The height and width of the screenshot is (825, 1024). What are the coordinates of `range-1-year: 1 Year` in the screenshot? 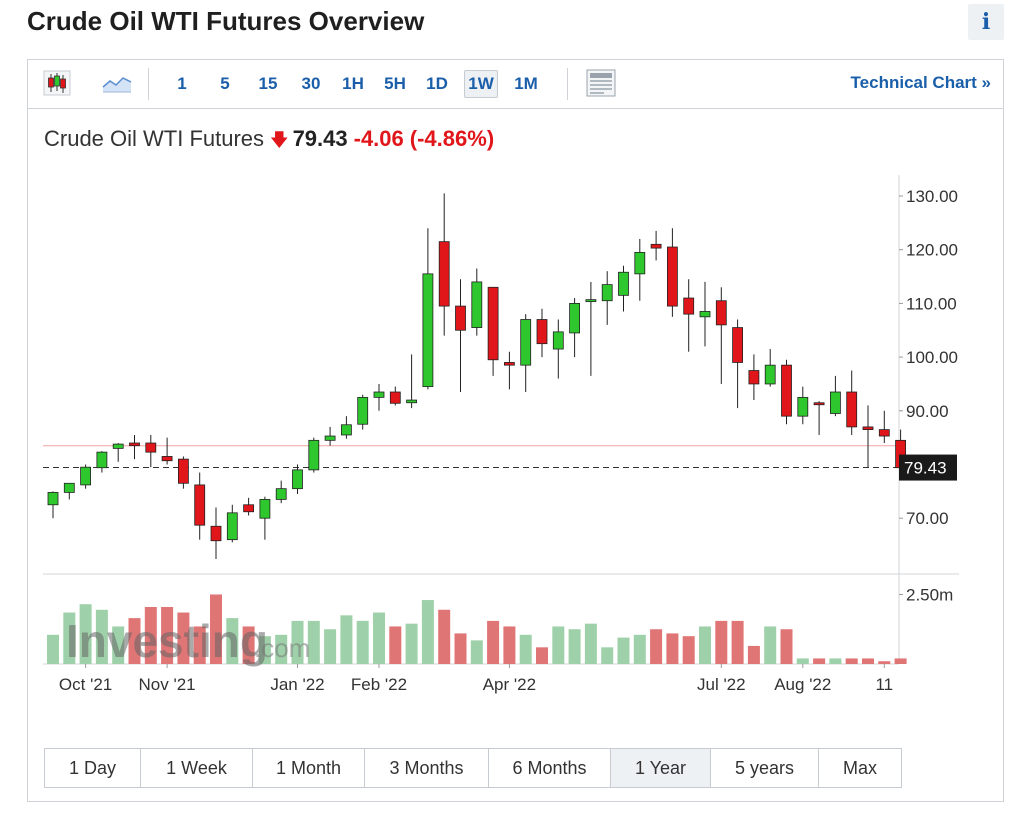 It's located at (661, 768).